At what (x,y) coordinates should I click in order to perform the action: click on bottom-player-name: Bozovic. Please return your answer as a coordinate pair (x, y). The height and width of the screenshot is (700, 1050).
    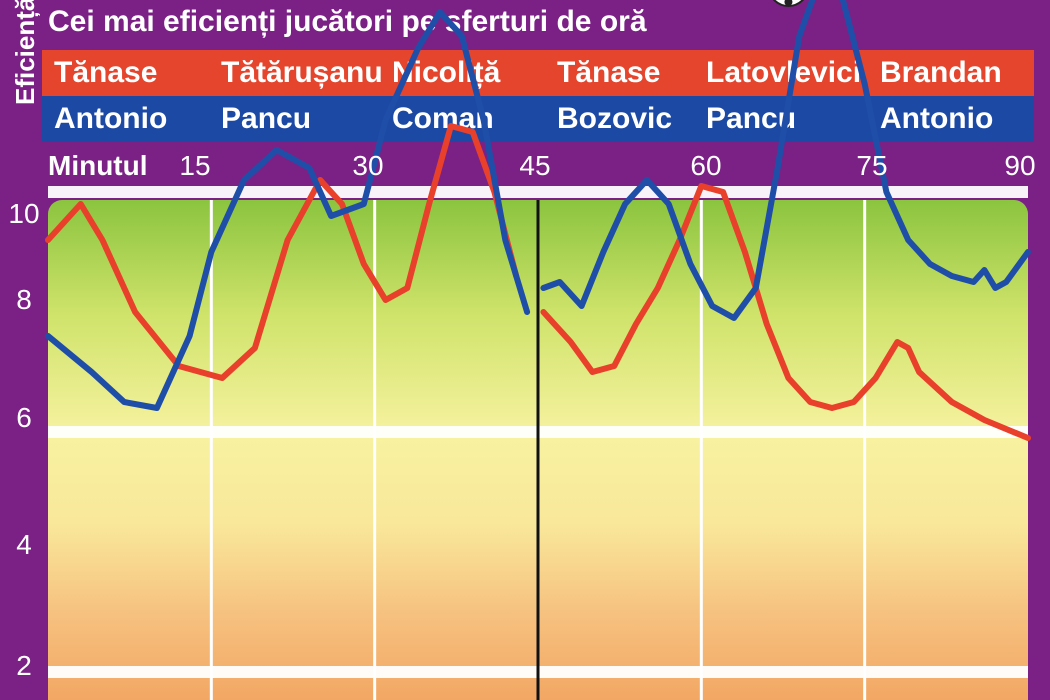
    Looking at the image, I should click on (615, 118).